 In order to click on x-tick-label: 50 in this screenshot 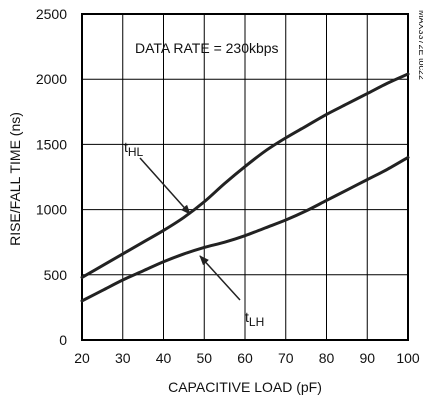, I will do `click(204, 358)`.